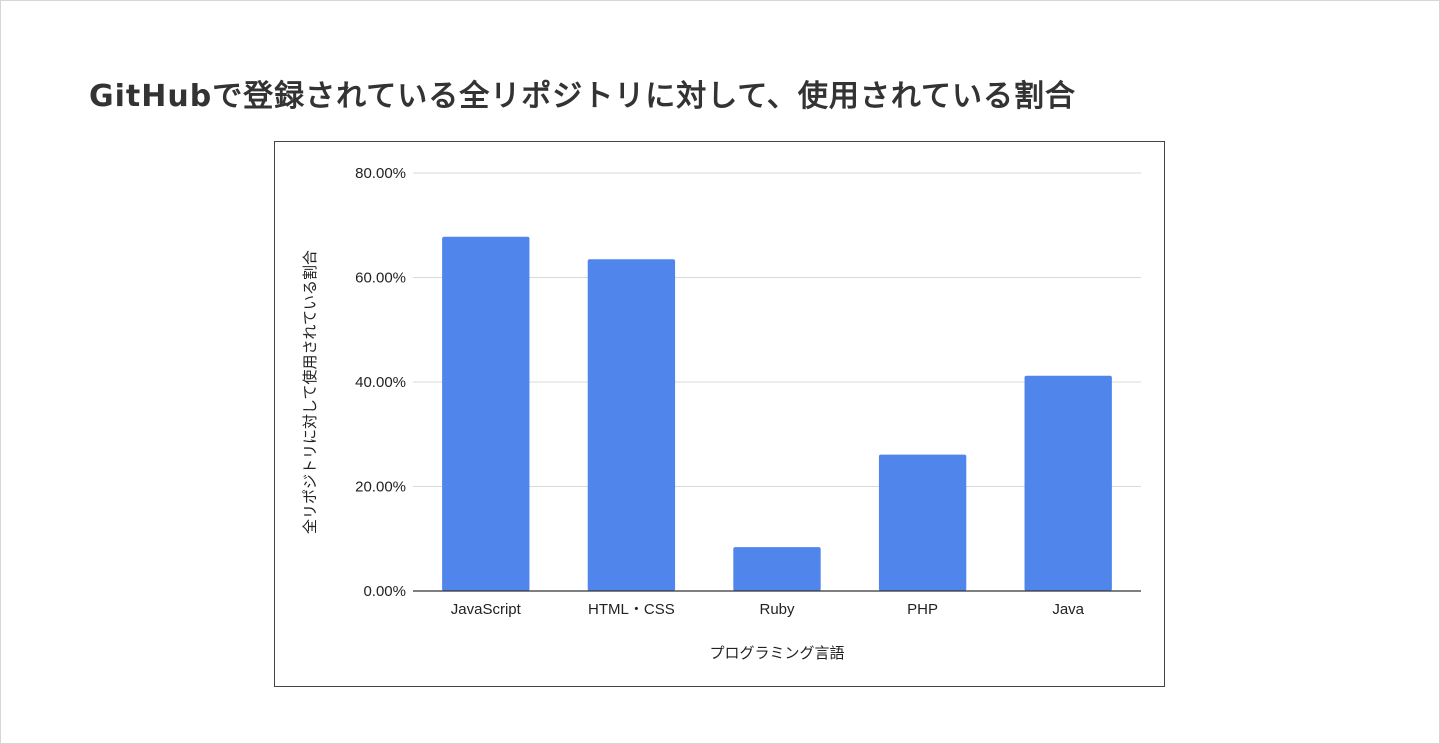 This screenshot has width=1440, height=744. I want to click on y-tick-label: 40.00%, so click(380, 382).